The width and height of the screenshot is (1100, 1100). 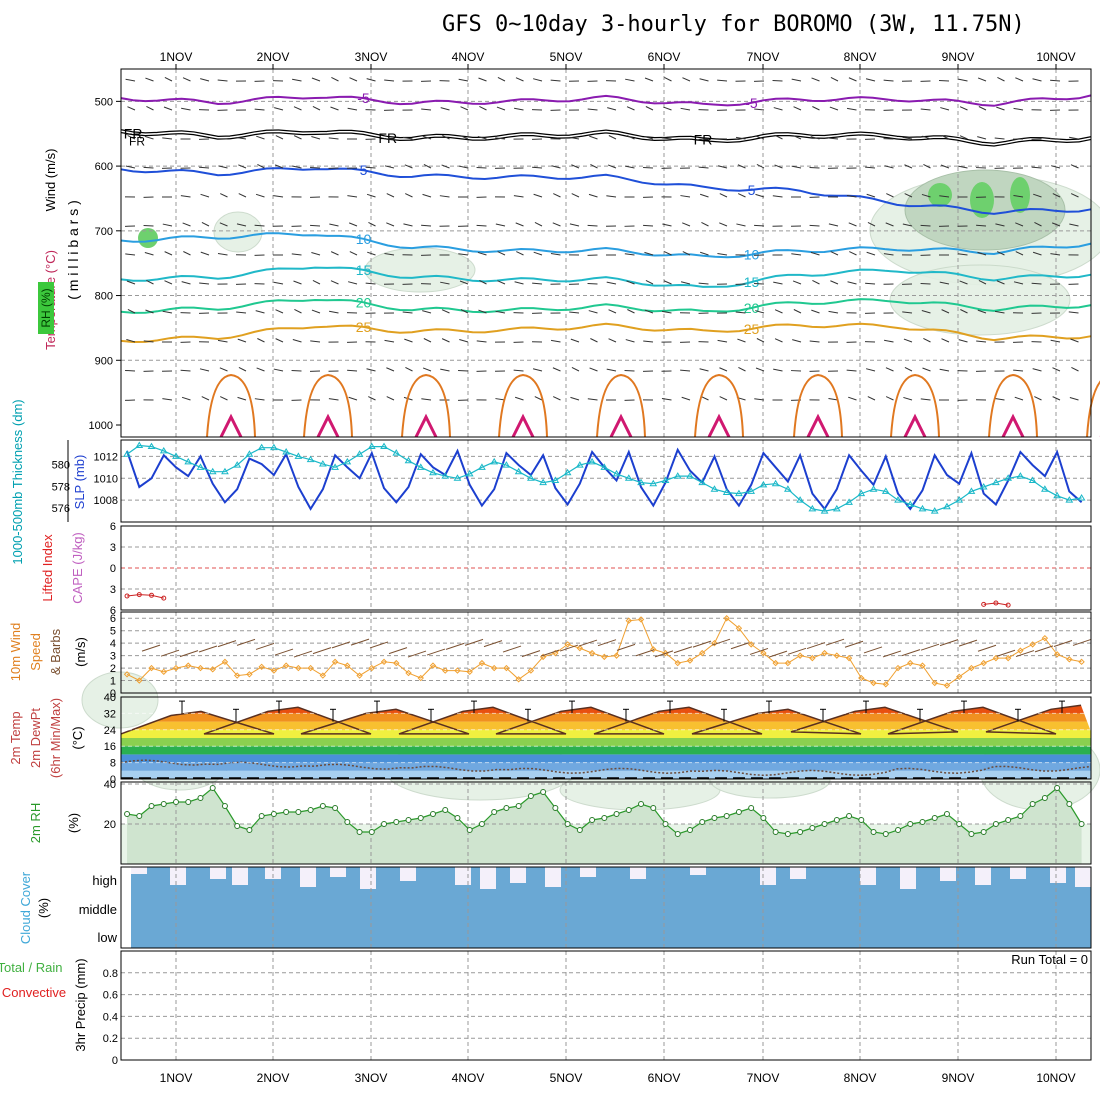 I want to click on top-day-label-8NOV: 8NOV, so click(x=860, y=57).